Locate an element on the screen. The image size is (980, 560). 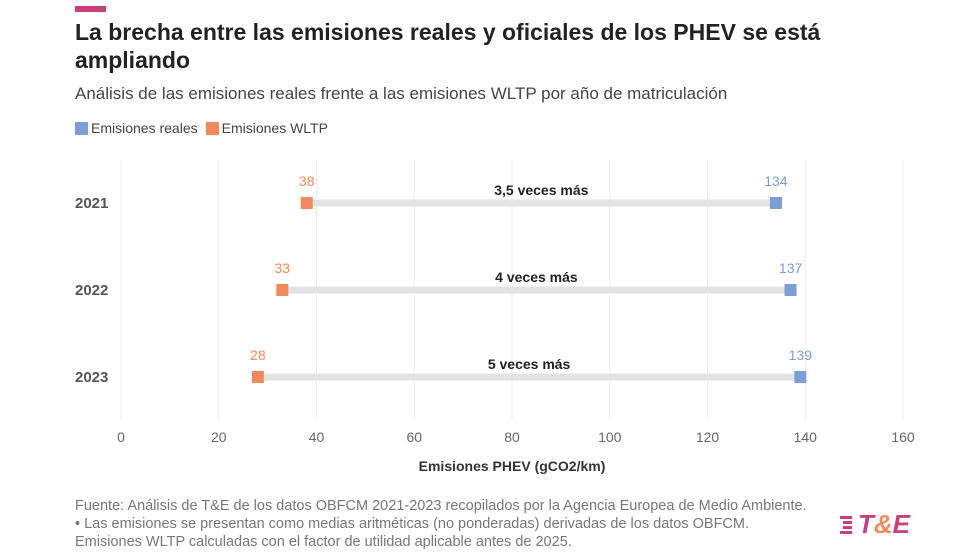
y-tick-label: 2023 is located at coordinates (91, 377).